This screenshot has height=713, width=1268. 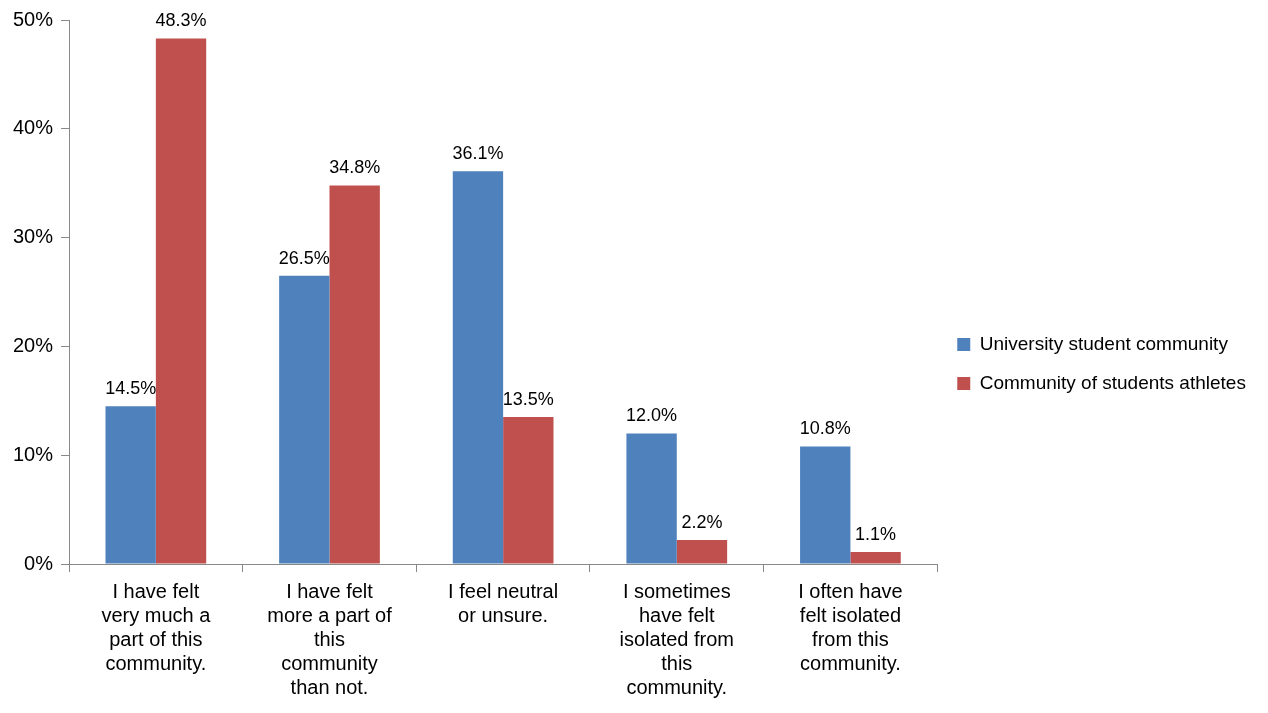 What do you see at coordinates (677, 638) in the screenshot?
I see `x-tick-label: I sometimes have felt isolated from this community.` at bounding box center [677, 638].